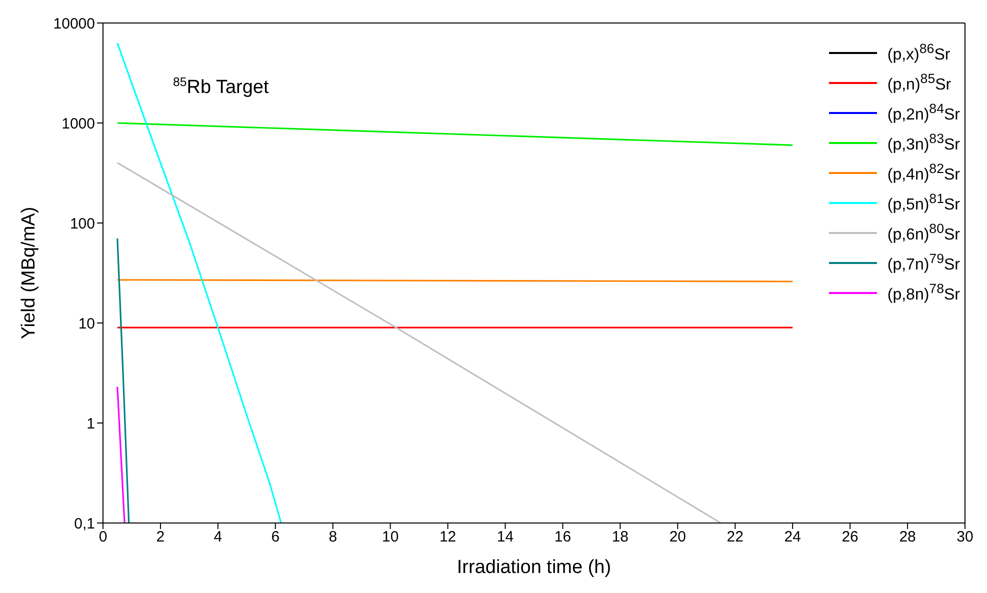 The image size is (987, 593). Describe the element at coordinates (923, 113) in the screenshot. I see `legend-label: (p,2n)$^{84}$Sr` at that location.